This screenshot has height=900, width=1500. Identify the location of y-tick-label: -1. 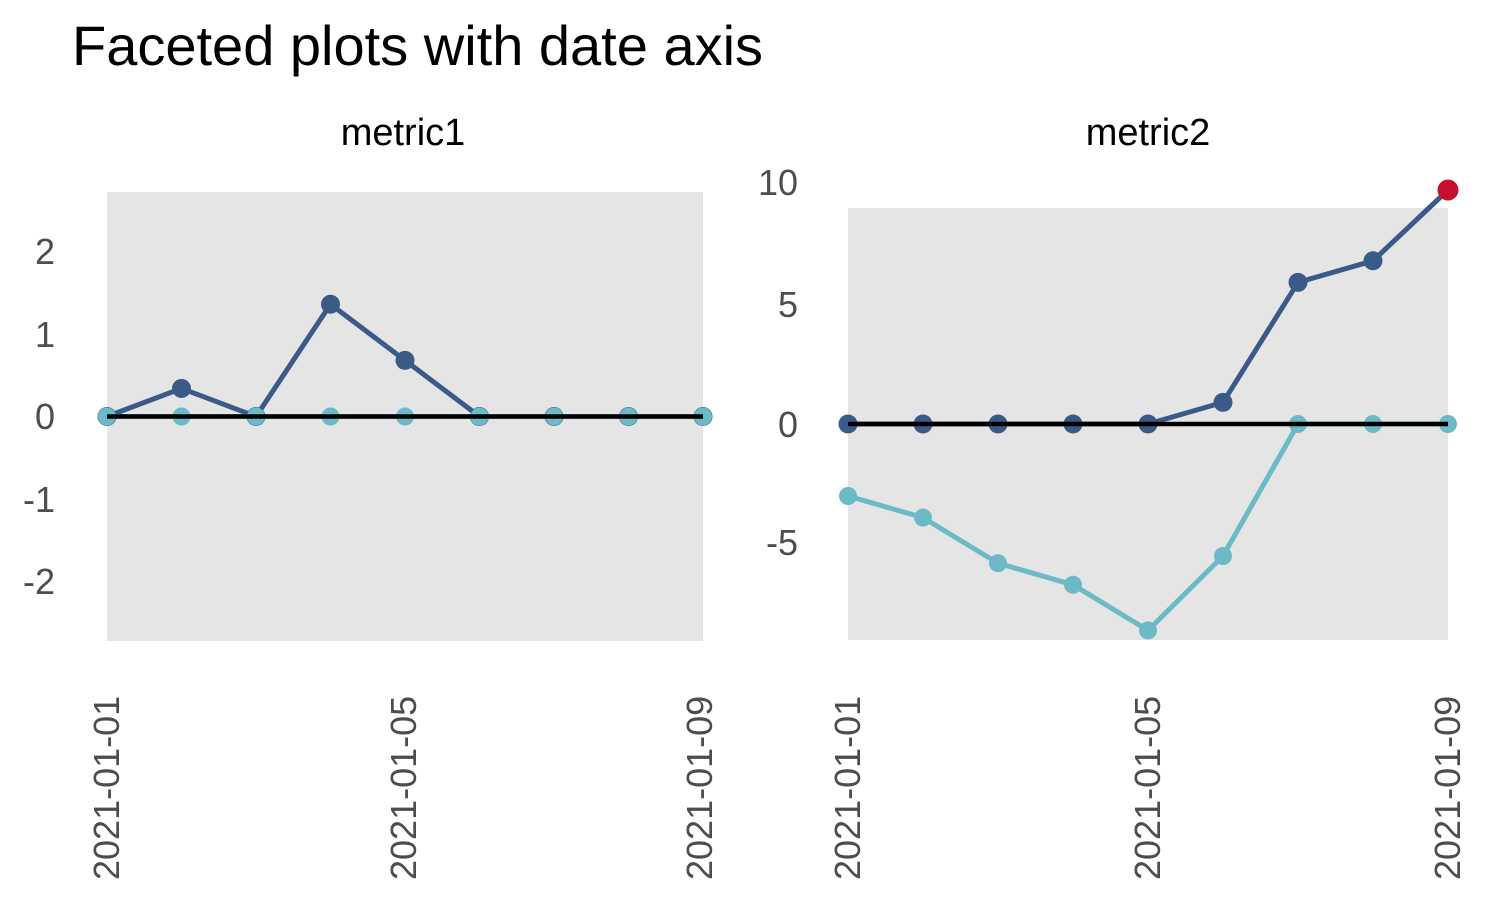
(38, 499).